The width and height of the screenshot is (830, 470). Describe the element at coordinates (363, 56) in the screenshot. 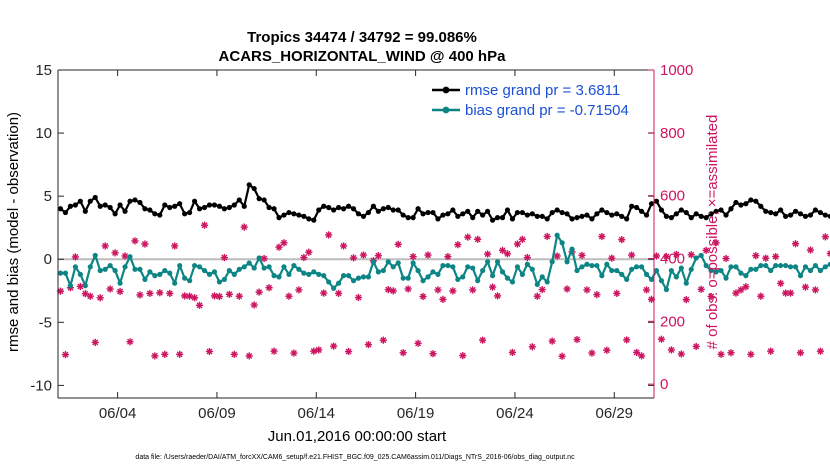

I see `chart-title-line2: ACARS_HORIZONTAL_WIND @ 400 hPa` at that location.